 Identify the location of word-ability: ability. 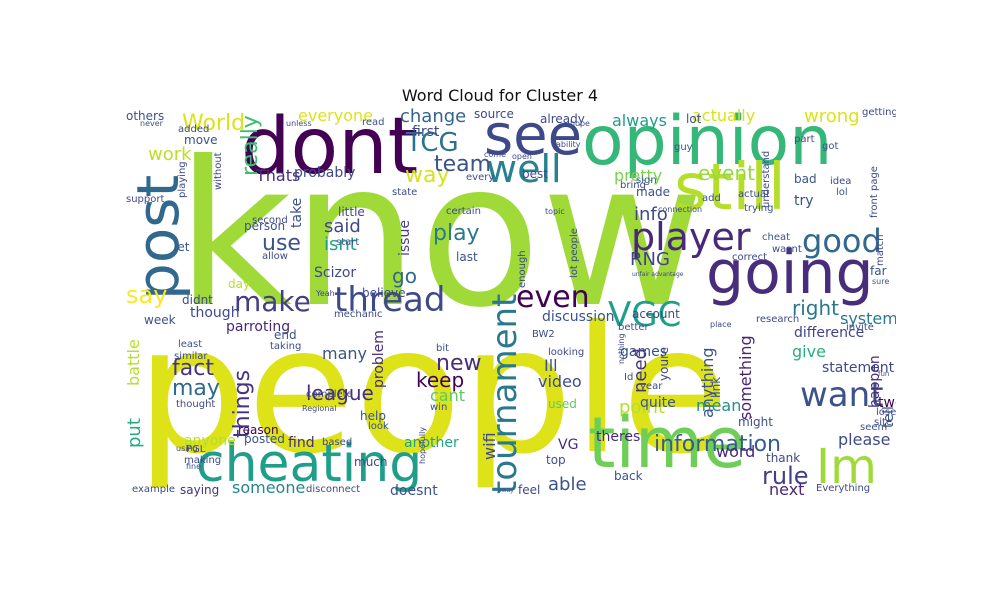
(568, 144).